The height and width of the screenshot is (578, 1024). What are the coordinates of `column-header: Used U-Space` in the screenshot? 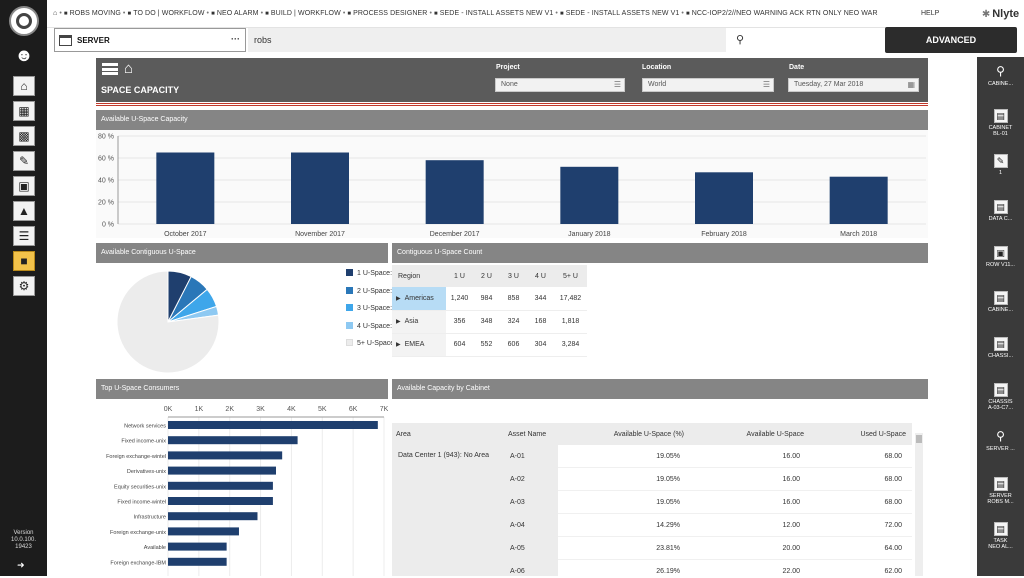 It's located at (883, 434).